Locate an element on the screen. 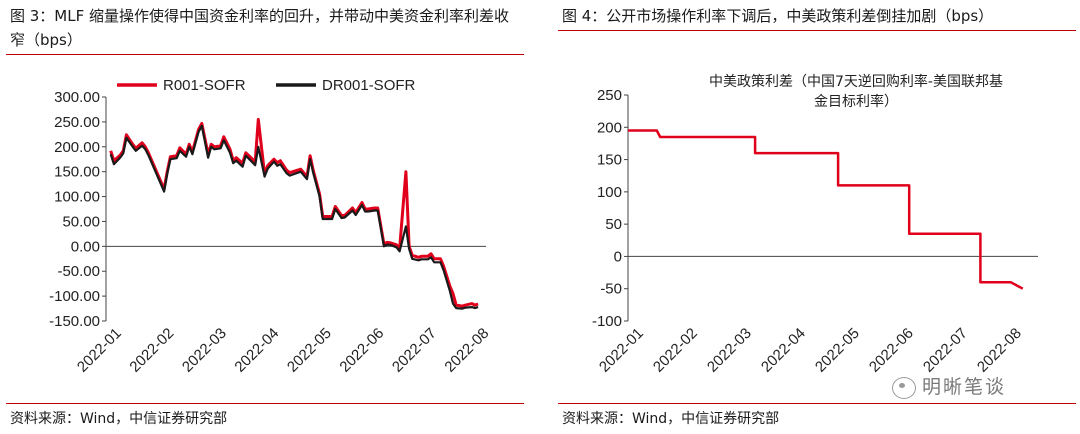  y-tick-label: 50.00 is located at coordinates (81, 221).